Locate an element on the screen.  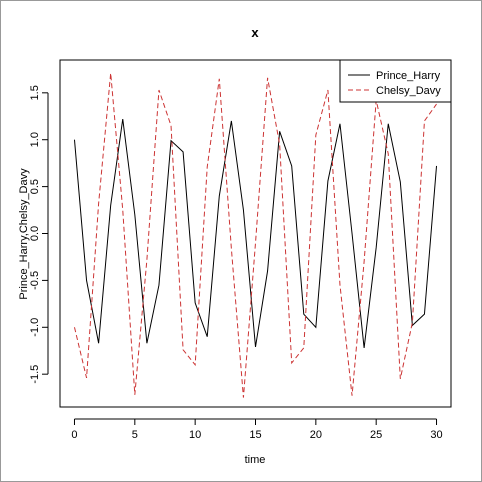
chart-title: x is located at coordinates (255, 32).